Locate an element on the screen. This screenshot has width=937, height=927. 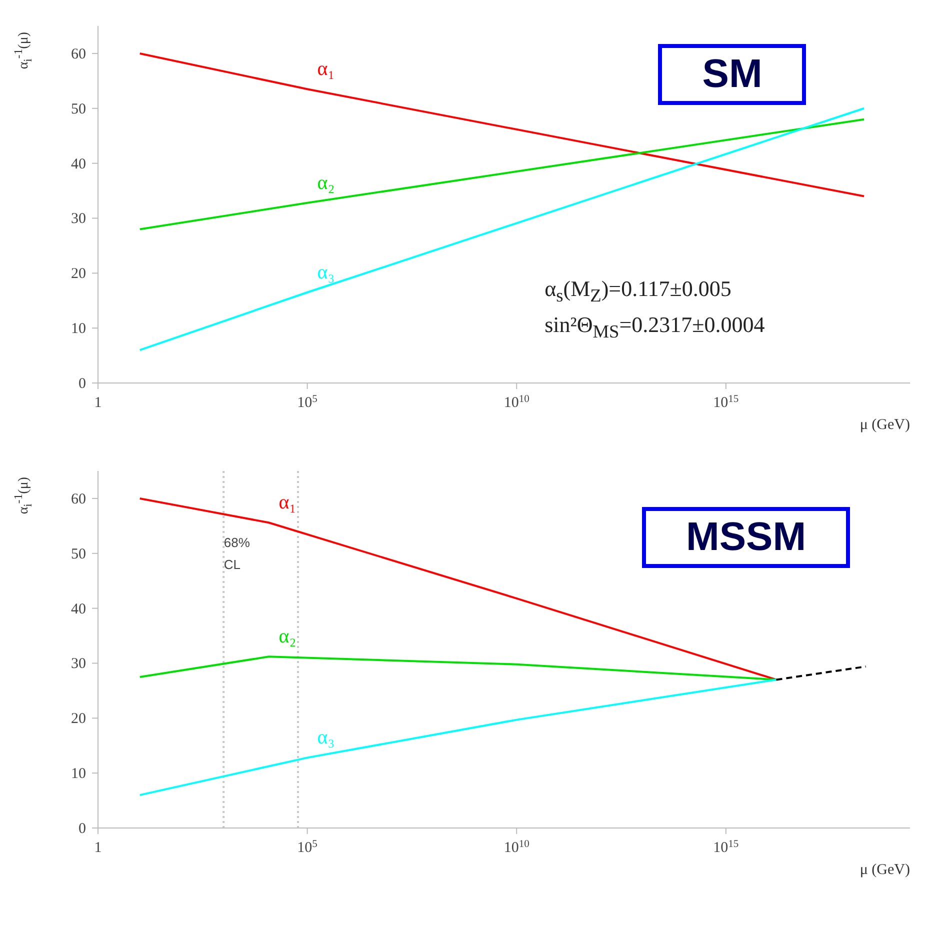
annotation: sin²Θ$_{MS}$=0.2317±0.0004 is located at coordinates (654, 327).